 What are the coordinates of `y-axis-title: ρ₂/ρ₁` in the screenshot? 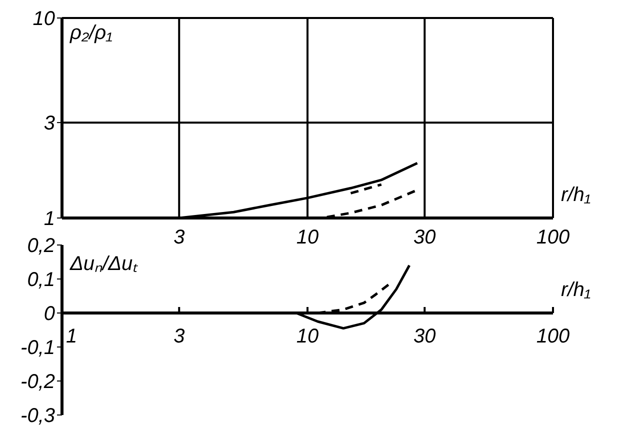 It's located at (91, 33).